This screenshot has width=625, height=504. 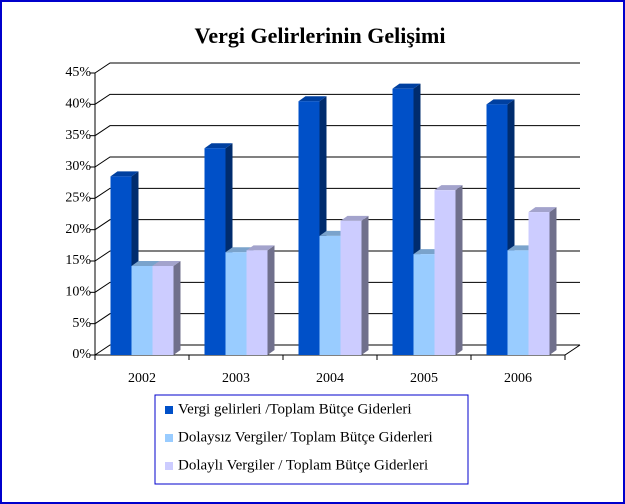 What do you see at coordinates (320, 35) in the screenshot?
I see `chart-title: Vergi Gelirlerinin Gelişimi` at bounding box center [320, 35].